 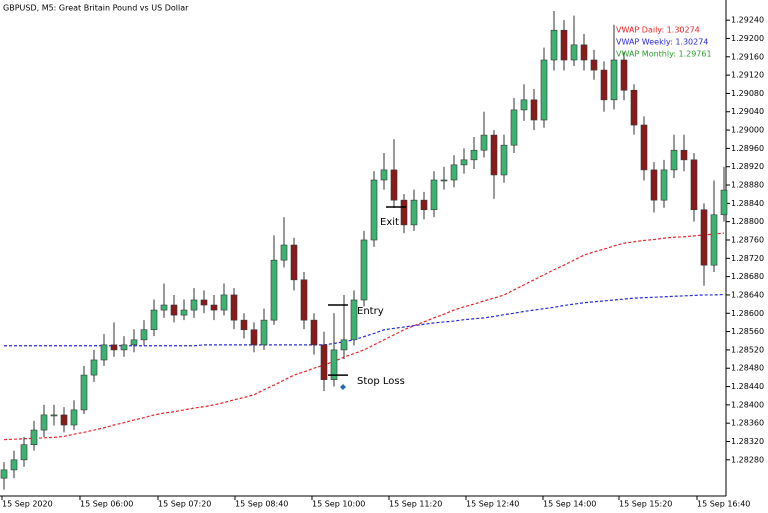 What do you see at coordinates (658, 30) in the screenshot?
I see `legend-entry: VWAP Daily: 1.30274` at bounding box center [658, 30].